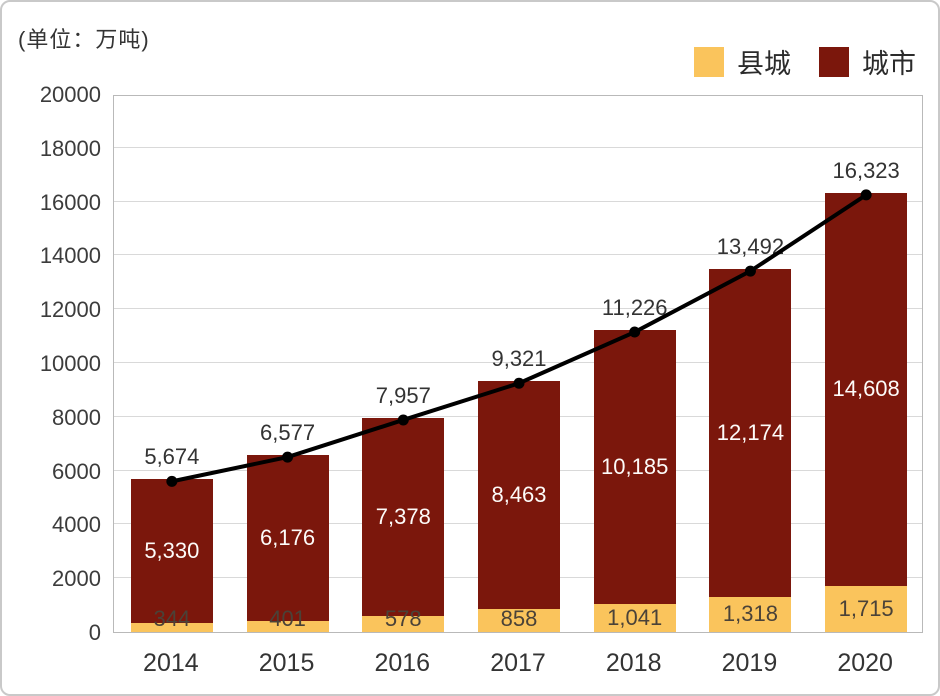 The width and height of the screenshot is (940, 696). I want to click on city-value-label: 6,176, so click(288, 538).